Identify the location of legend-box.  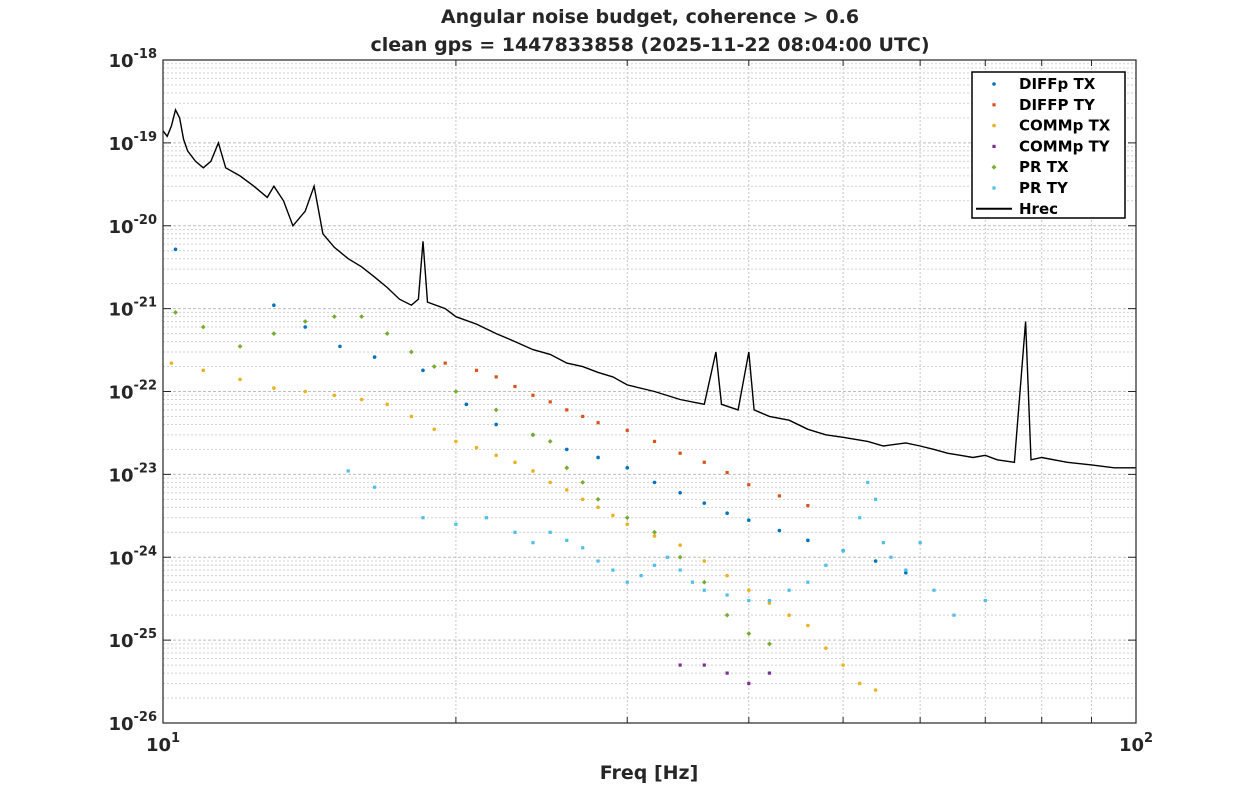
(1048, 145).